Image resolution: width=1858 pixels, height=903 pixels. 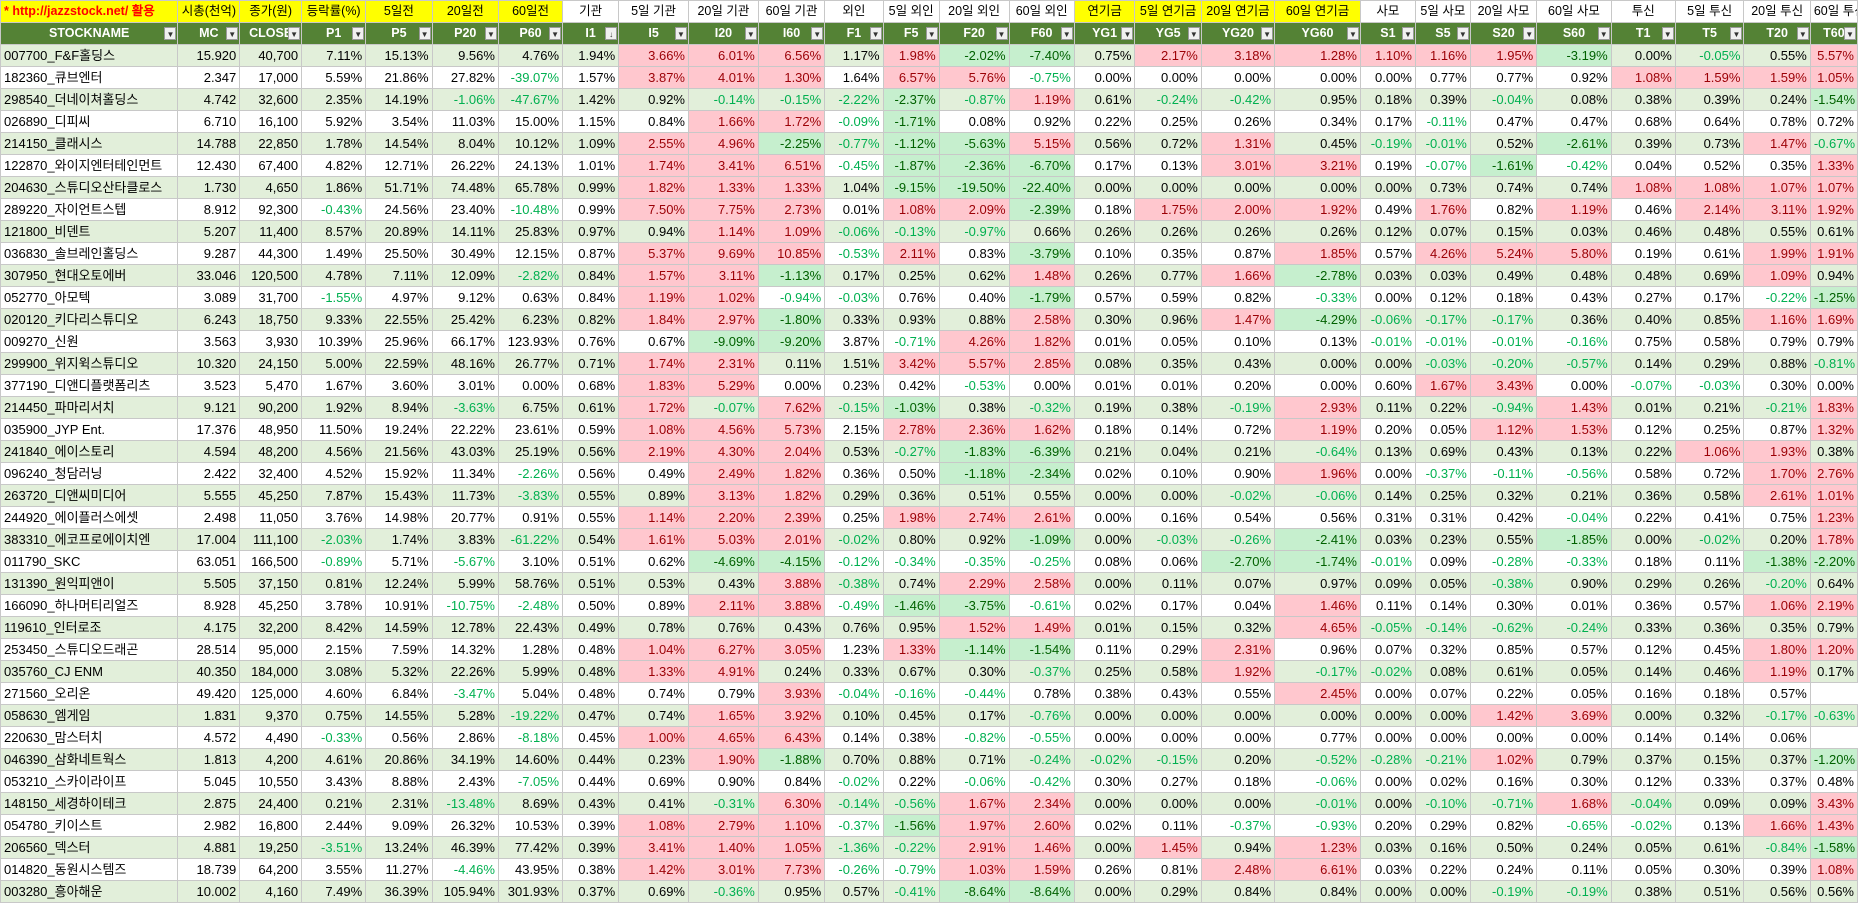 What do you see at coordinates (1041, 319) in the screenshot?
I see `data-cell: 2.58%` at bounding box center [1041, 319].